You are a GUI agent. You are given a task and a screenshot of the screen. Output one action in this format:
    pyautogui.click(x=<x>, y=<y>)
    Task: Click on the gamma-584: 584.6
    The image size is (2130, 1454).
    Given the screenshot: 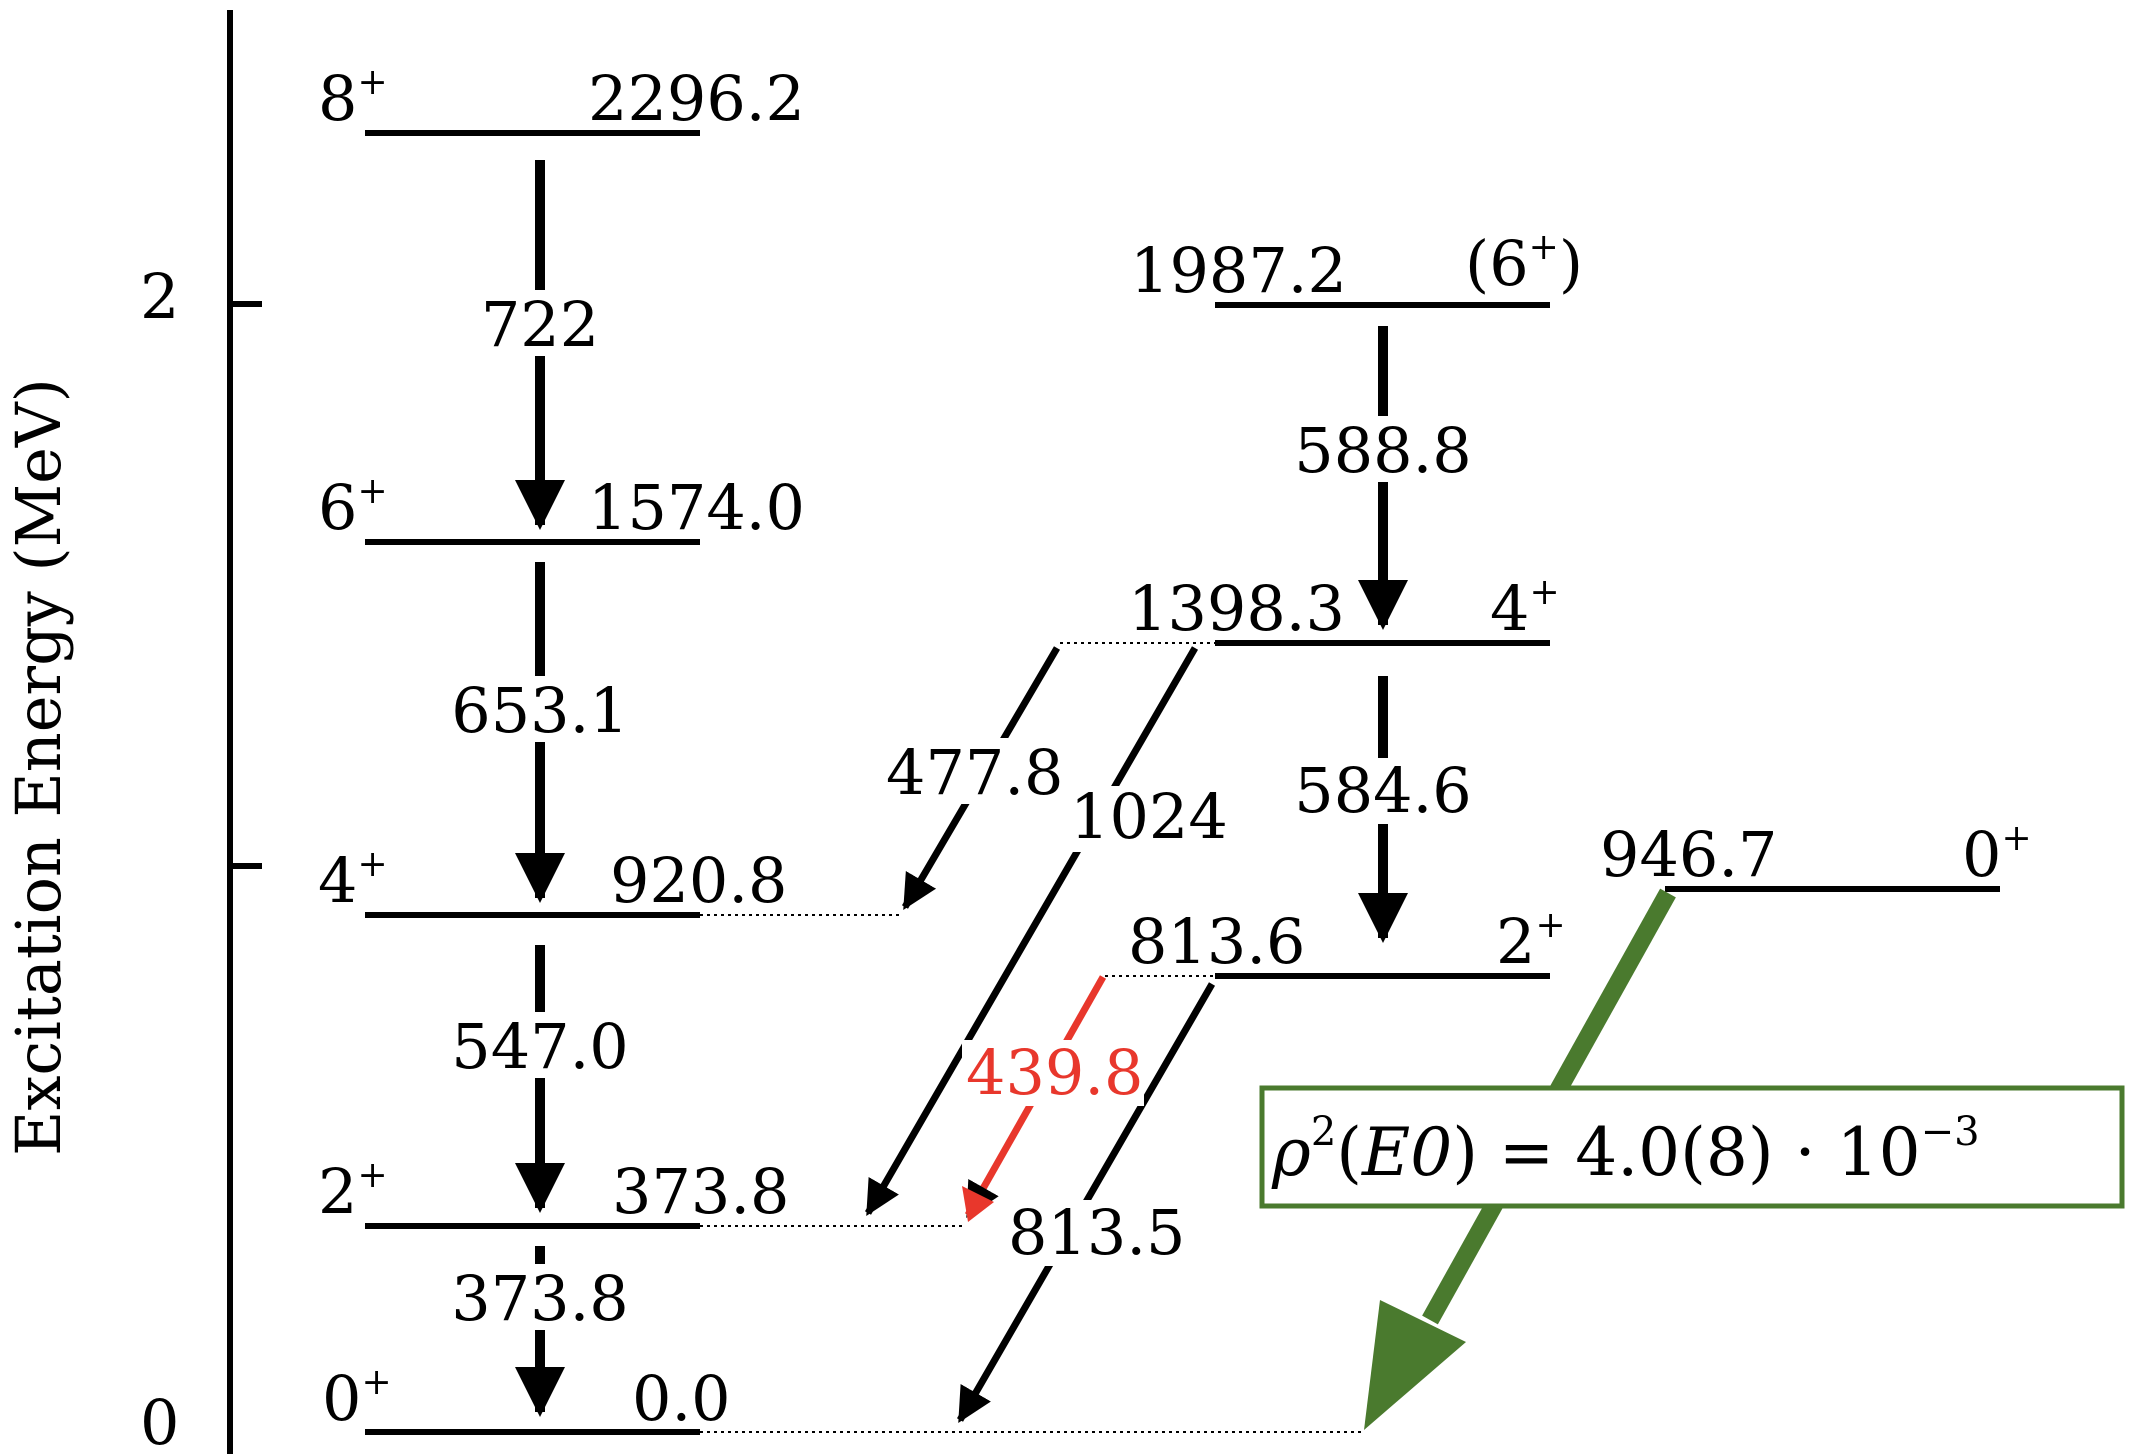 What is the action you would take?
    pyautogui.click(x=1383, y=790)
    